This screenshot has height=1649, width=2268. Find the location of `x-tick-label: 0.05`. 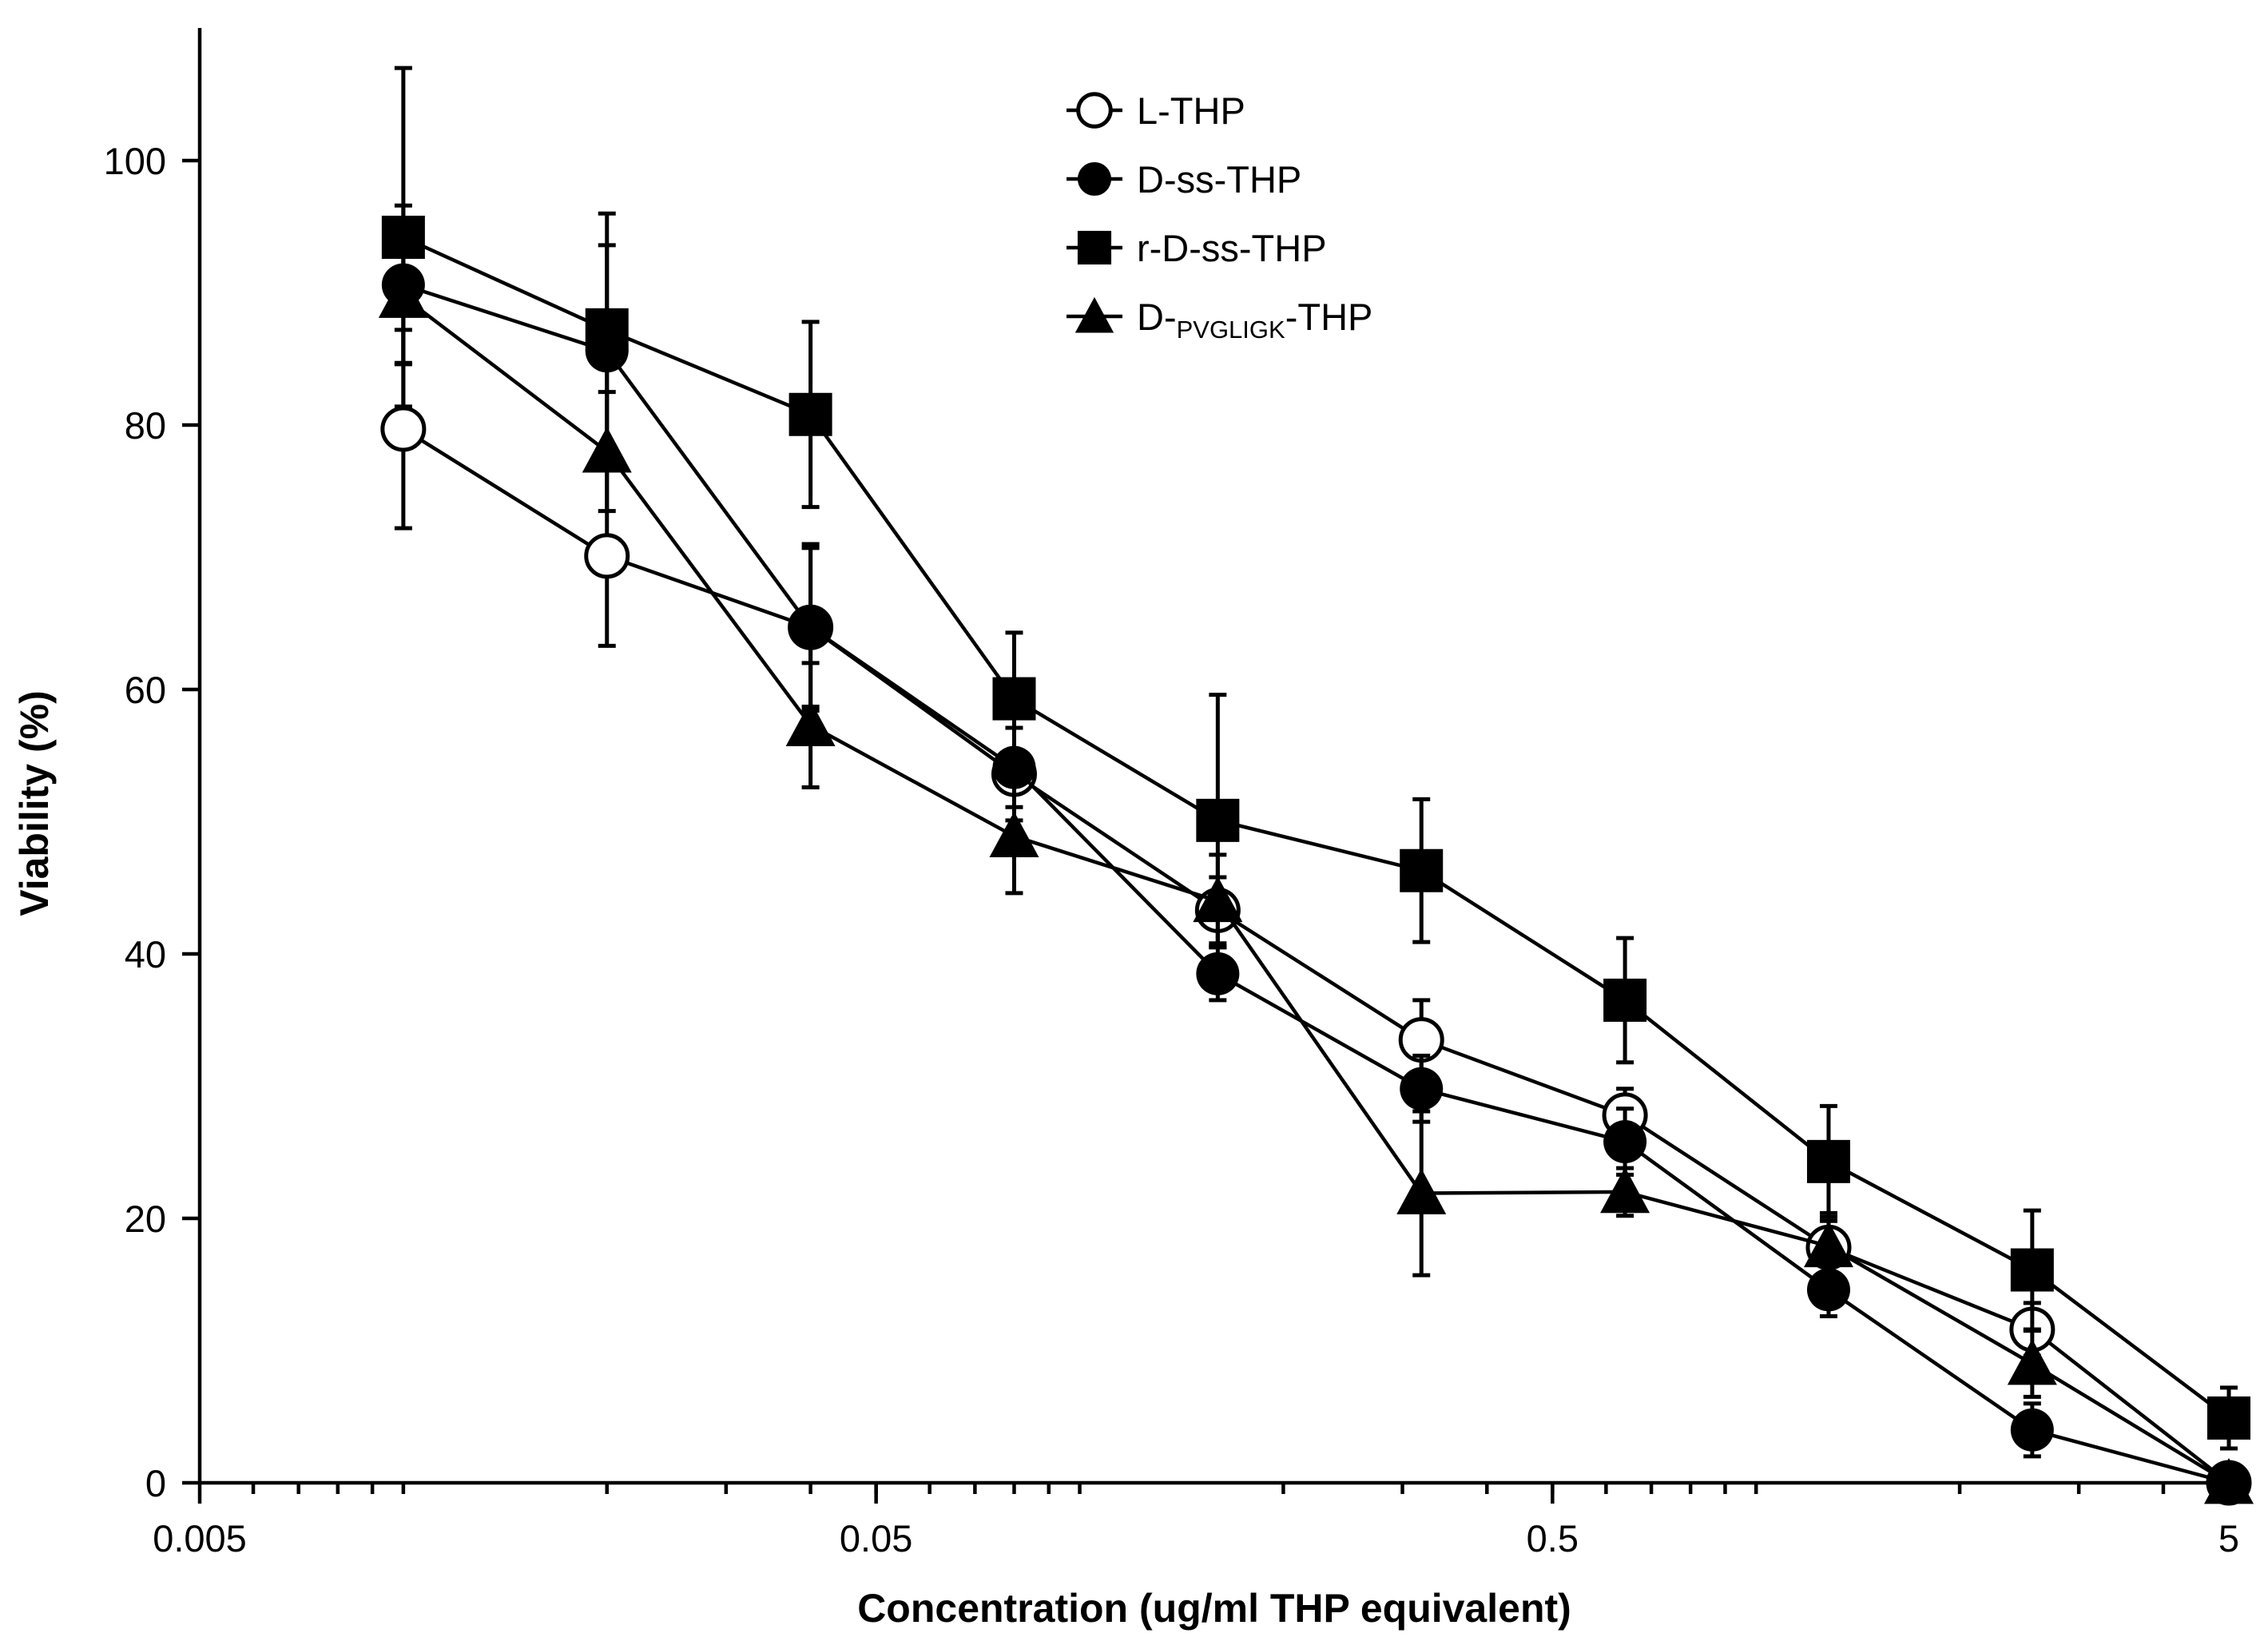

x-tick-label: 0.05 is located at coordinates (876, 1538).